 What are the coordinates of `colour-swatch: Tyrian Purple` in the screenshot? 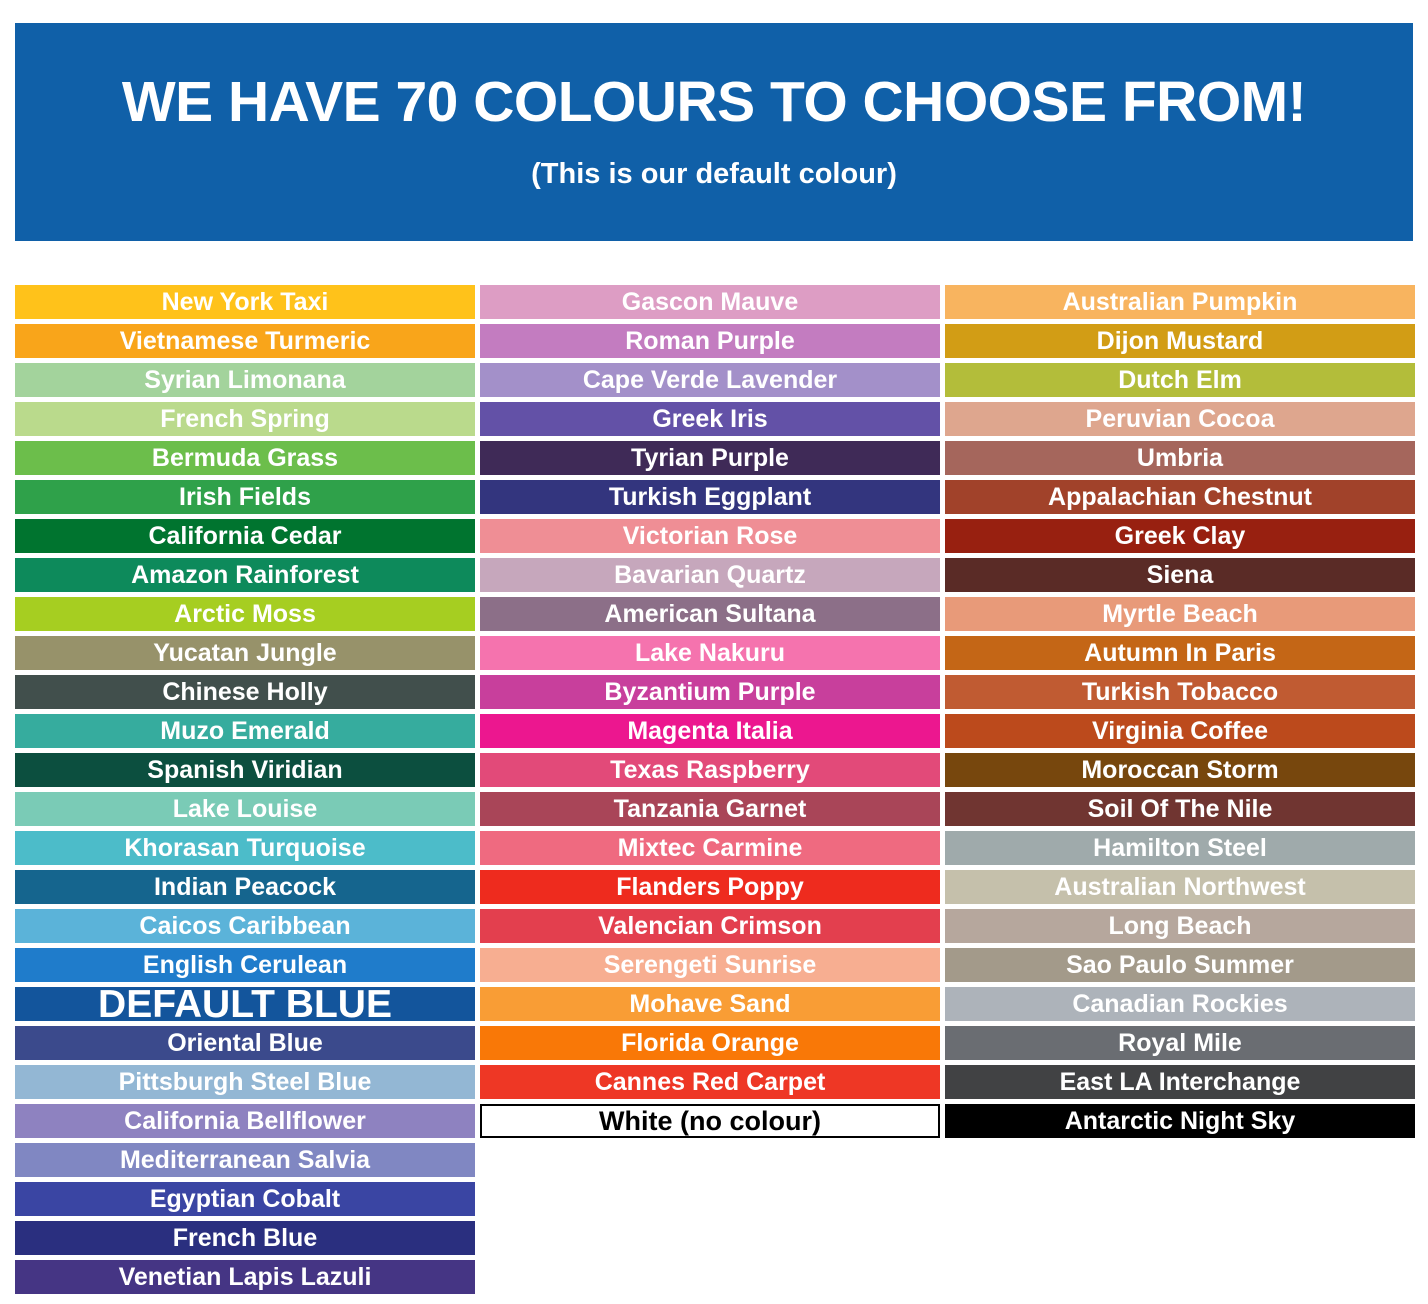 It's located at (710, 458).